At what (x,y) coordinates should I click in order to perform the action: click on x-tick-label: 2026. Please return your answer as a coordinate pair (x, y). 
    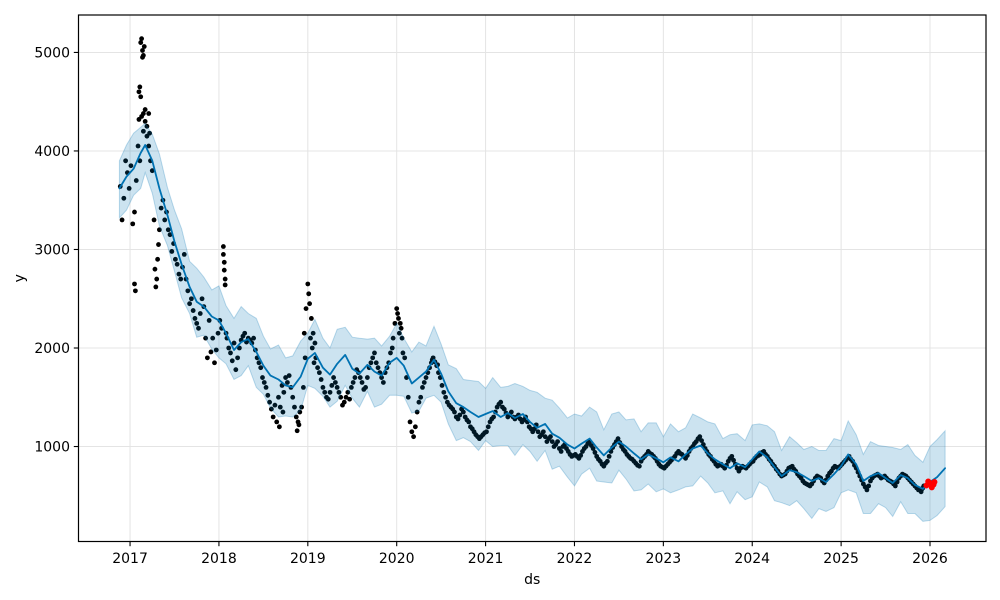
    Looking at the image, I should click on (930, 559).